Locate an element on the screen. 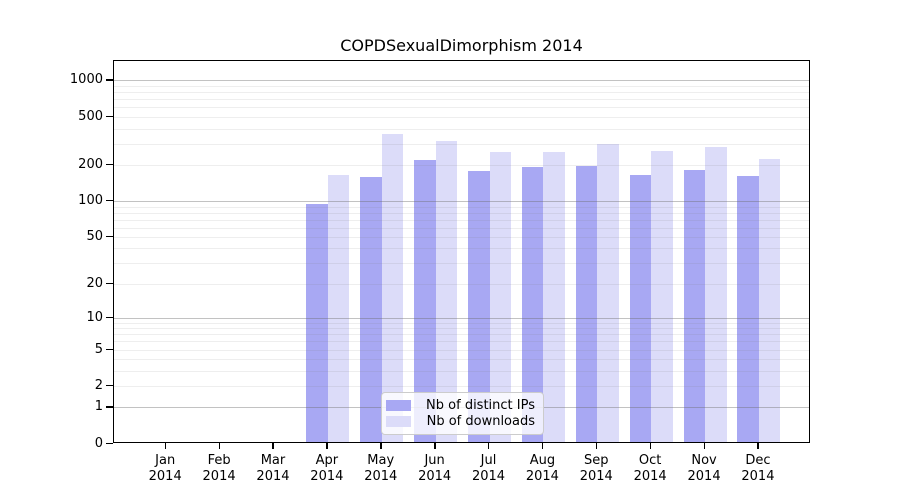  x-tick-mark-may is located at coordinates (381, 446).